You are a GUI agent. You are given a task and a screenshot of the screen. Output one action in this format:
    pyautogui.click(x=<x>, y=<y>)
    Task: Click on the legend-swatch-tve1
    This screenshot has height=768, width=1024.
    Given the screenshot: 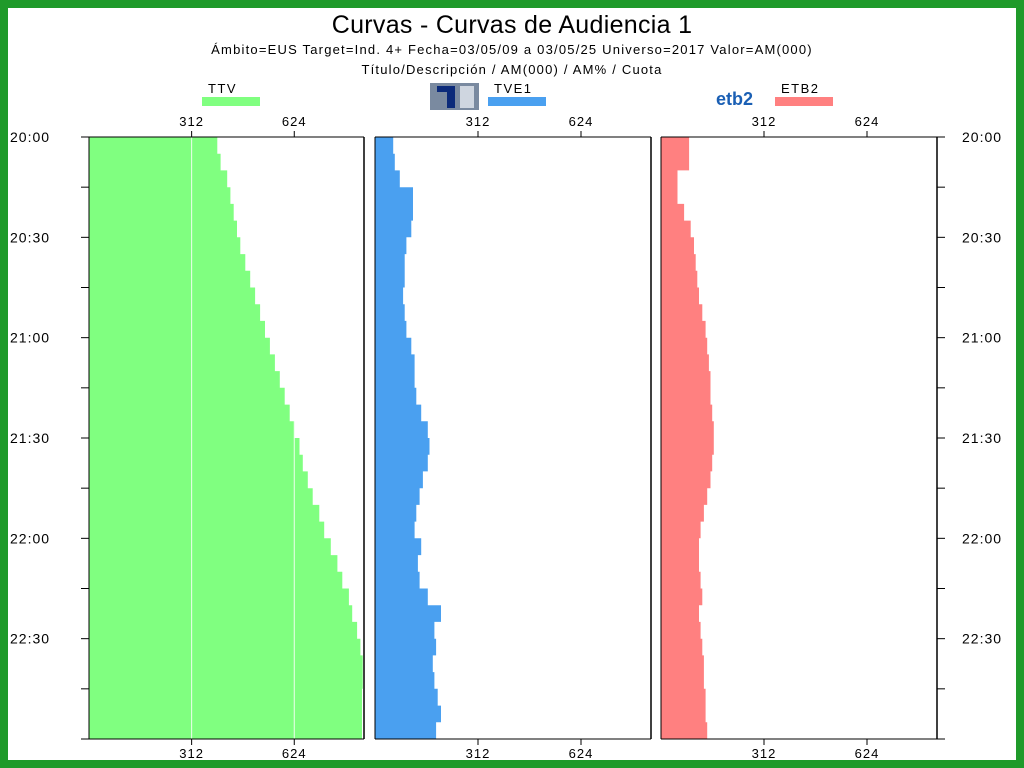 What is the action you would take?
    pyautogui.click(x=517, y=101)
    